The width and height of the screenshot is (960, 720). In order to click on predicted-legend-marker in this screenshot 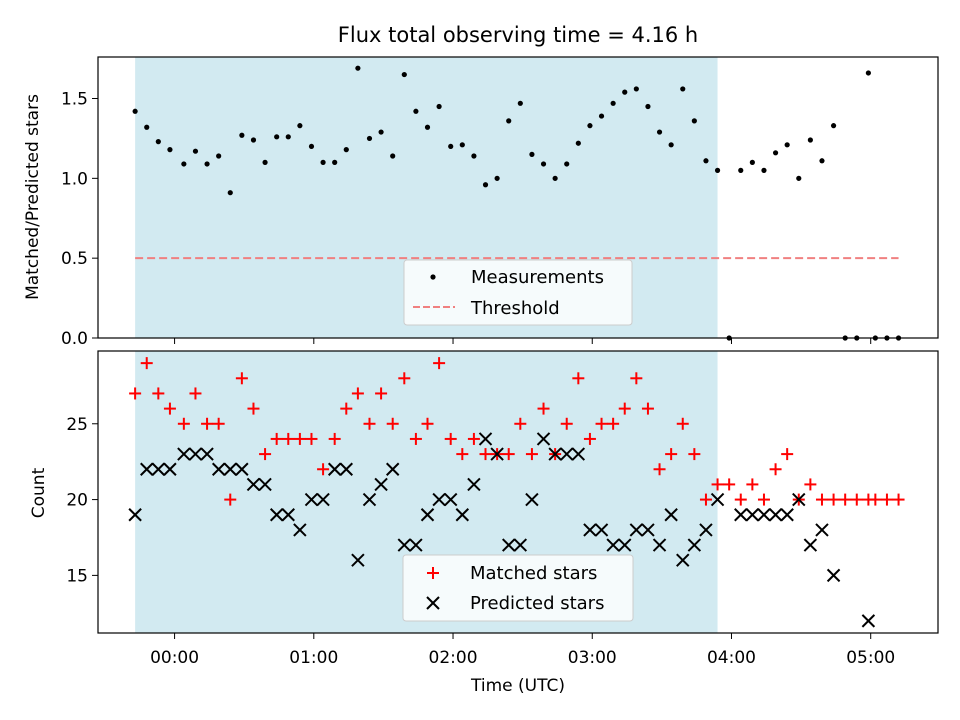, I will do `click(433, 603)`.